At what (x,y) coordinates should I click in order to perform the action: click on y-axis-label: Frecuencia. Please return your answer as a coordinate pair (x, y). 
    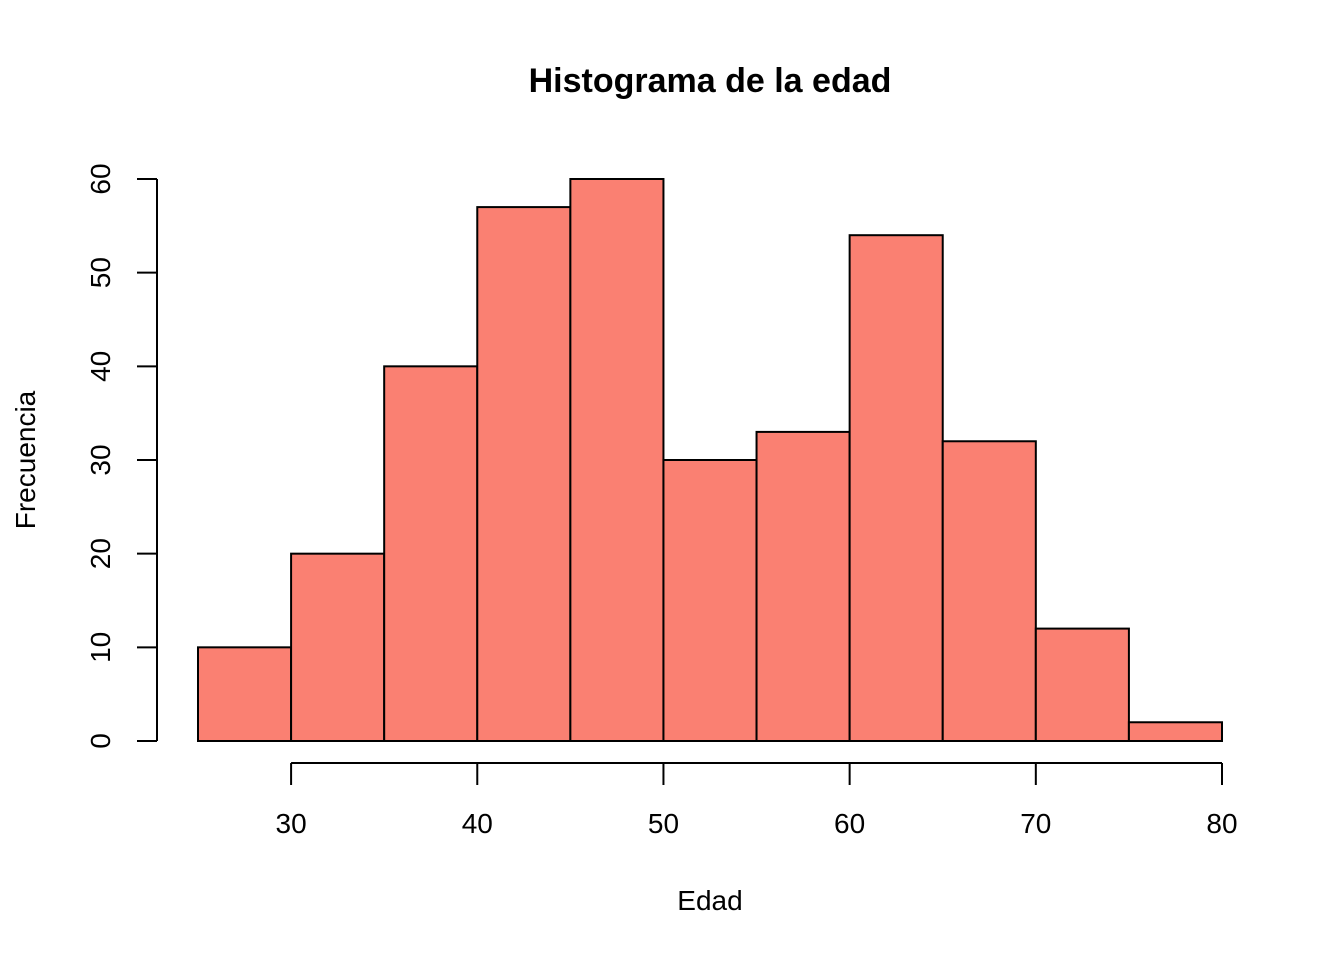
    Looking at the image, I should click on (25, 459).